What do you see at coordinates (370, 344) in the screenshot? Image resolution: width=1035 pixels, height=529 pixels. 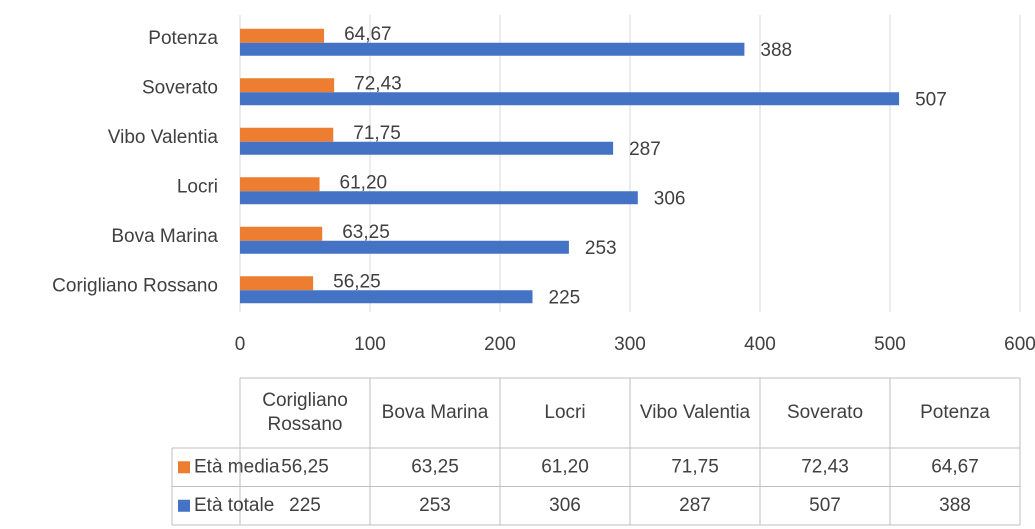 I see `x-tick-label: 100` at bounding box center [370, 344].